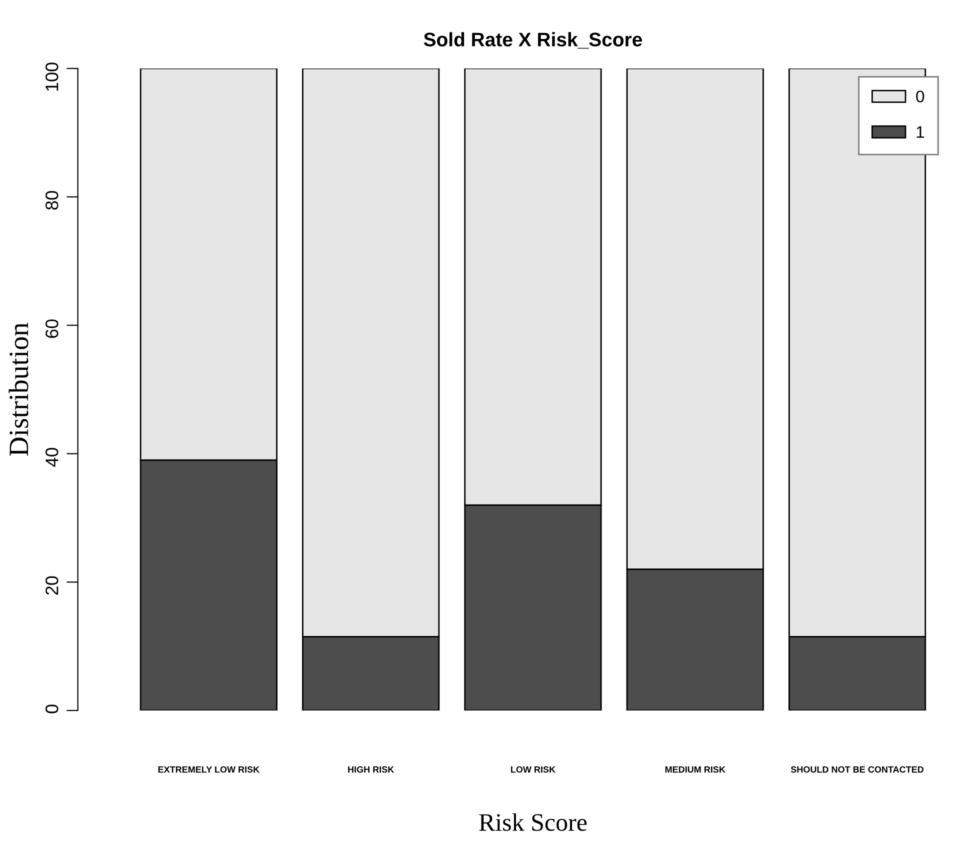 The height and width of the screenshot is (856, 956). I want to click on x-axis-title: Risk Score, so click(533, 822).